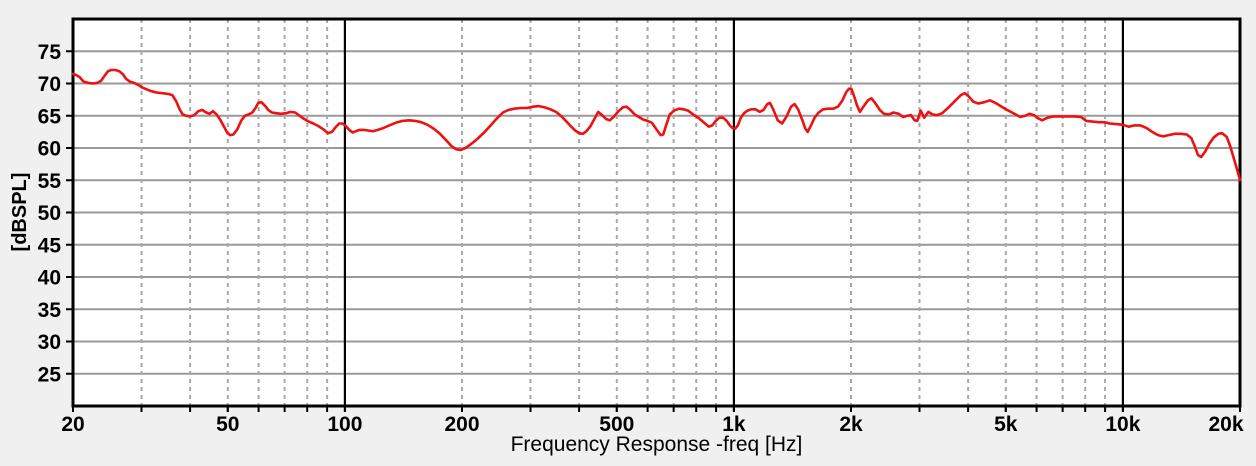  Describe the element at coordinates (1006, 424) in the screenshot. I see `x-tick-label: 5k` at that location.